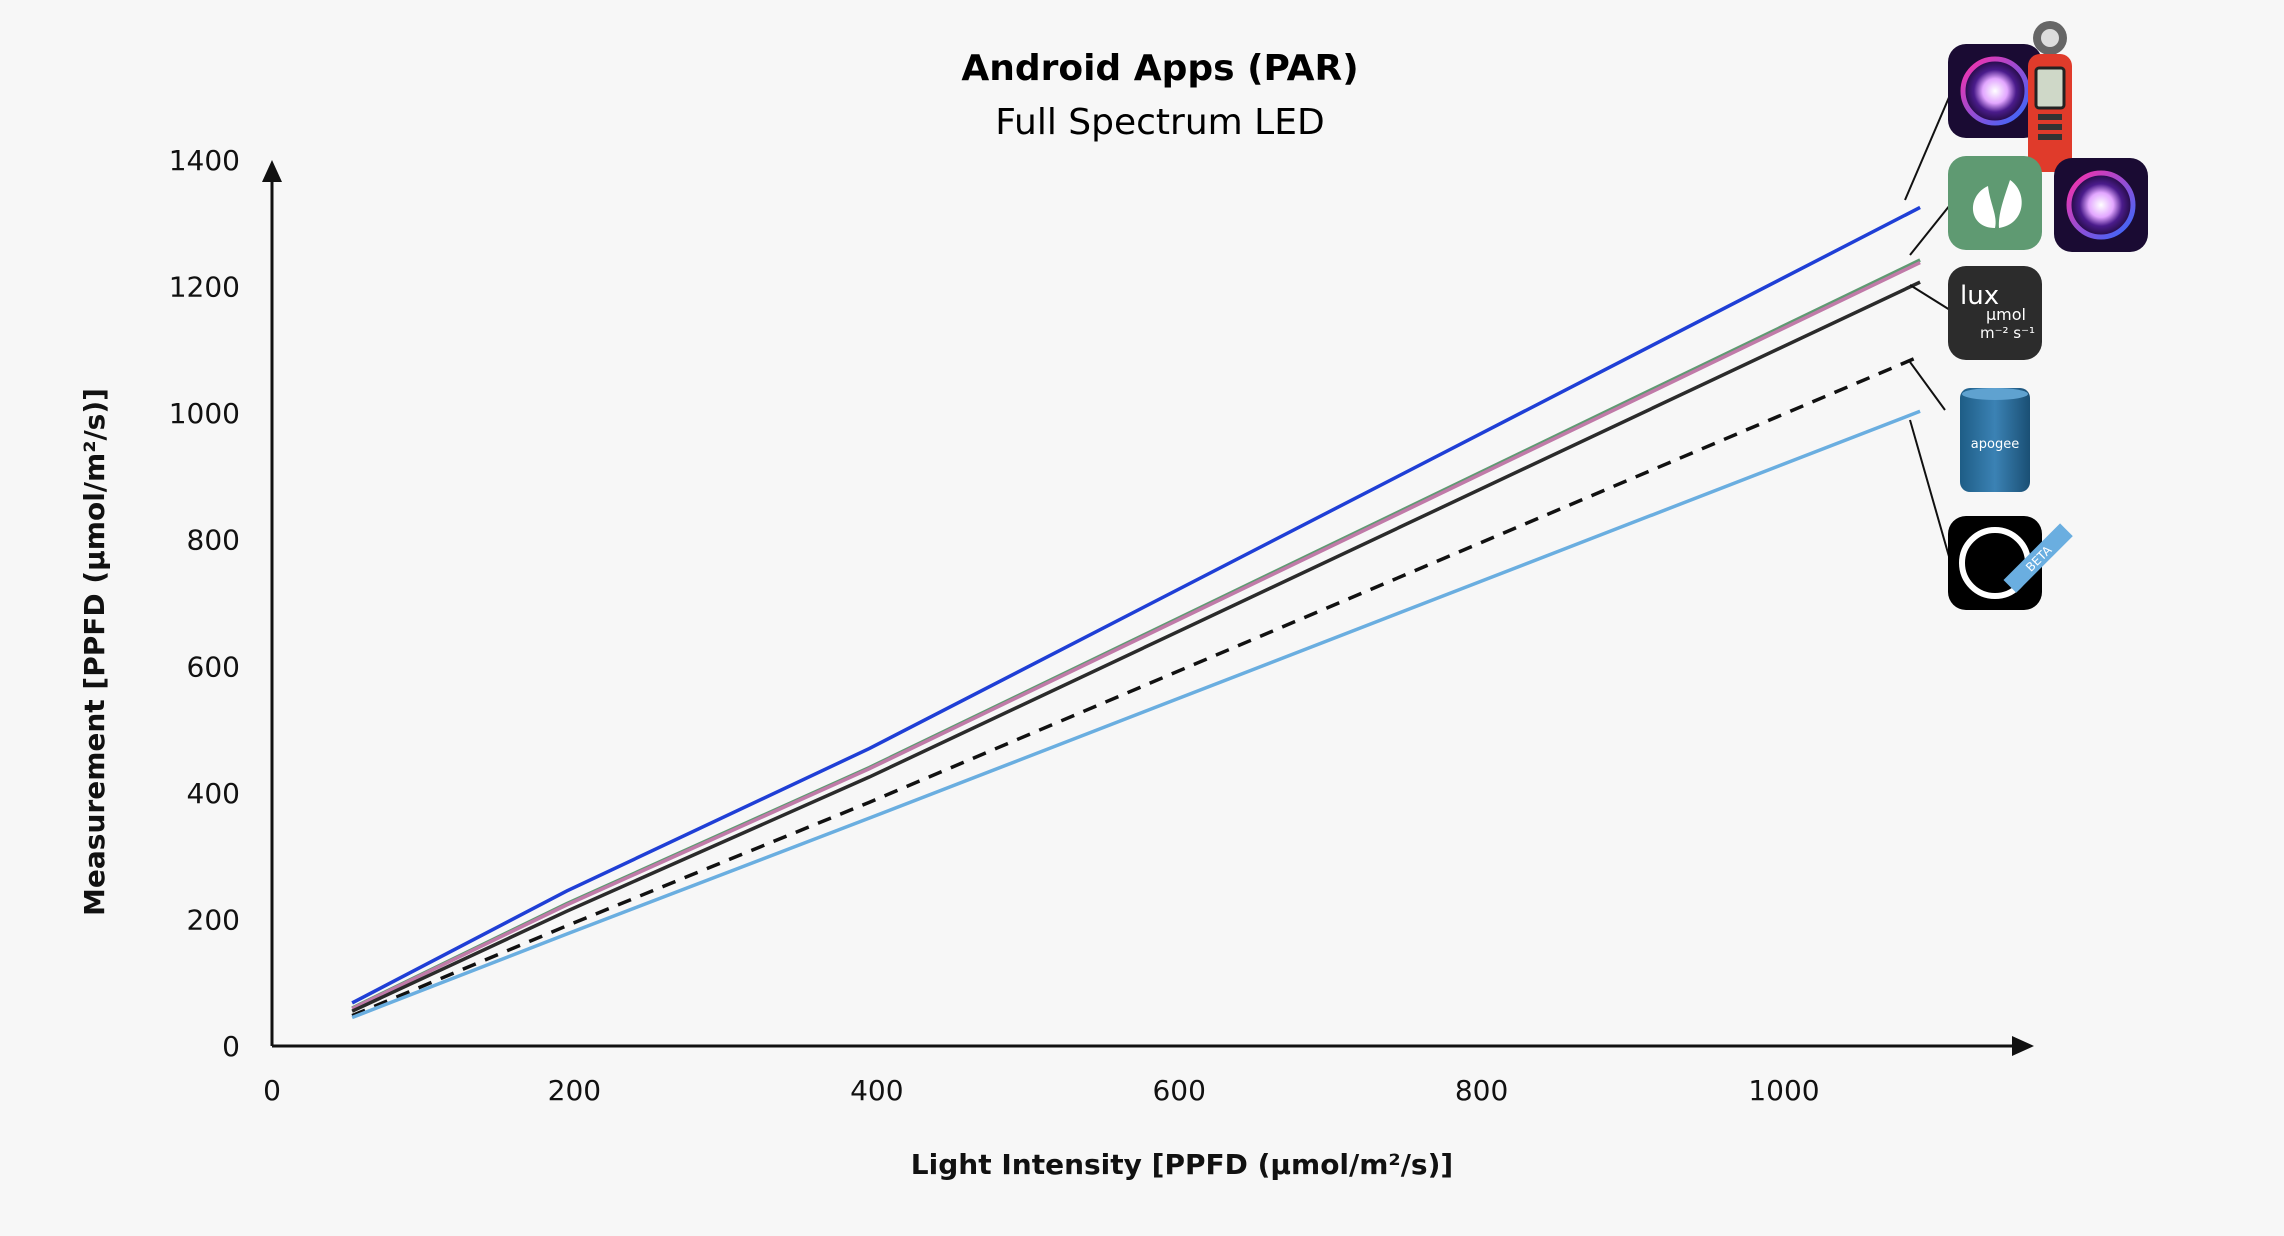 The width and height of the screenshot is (2284, 1236). Describe the element at coordinates (1927, 147) in the screenshot. I see `connector-camera-app` at that location.